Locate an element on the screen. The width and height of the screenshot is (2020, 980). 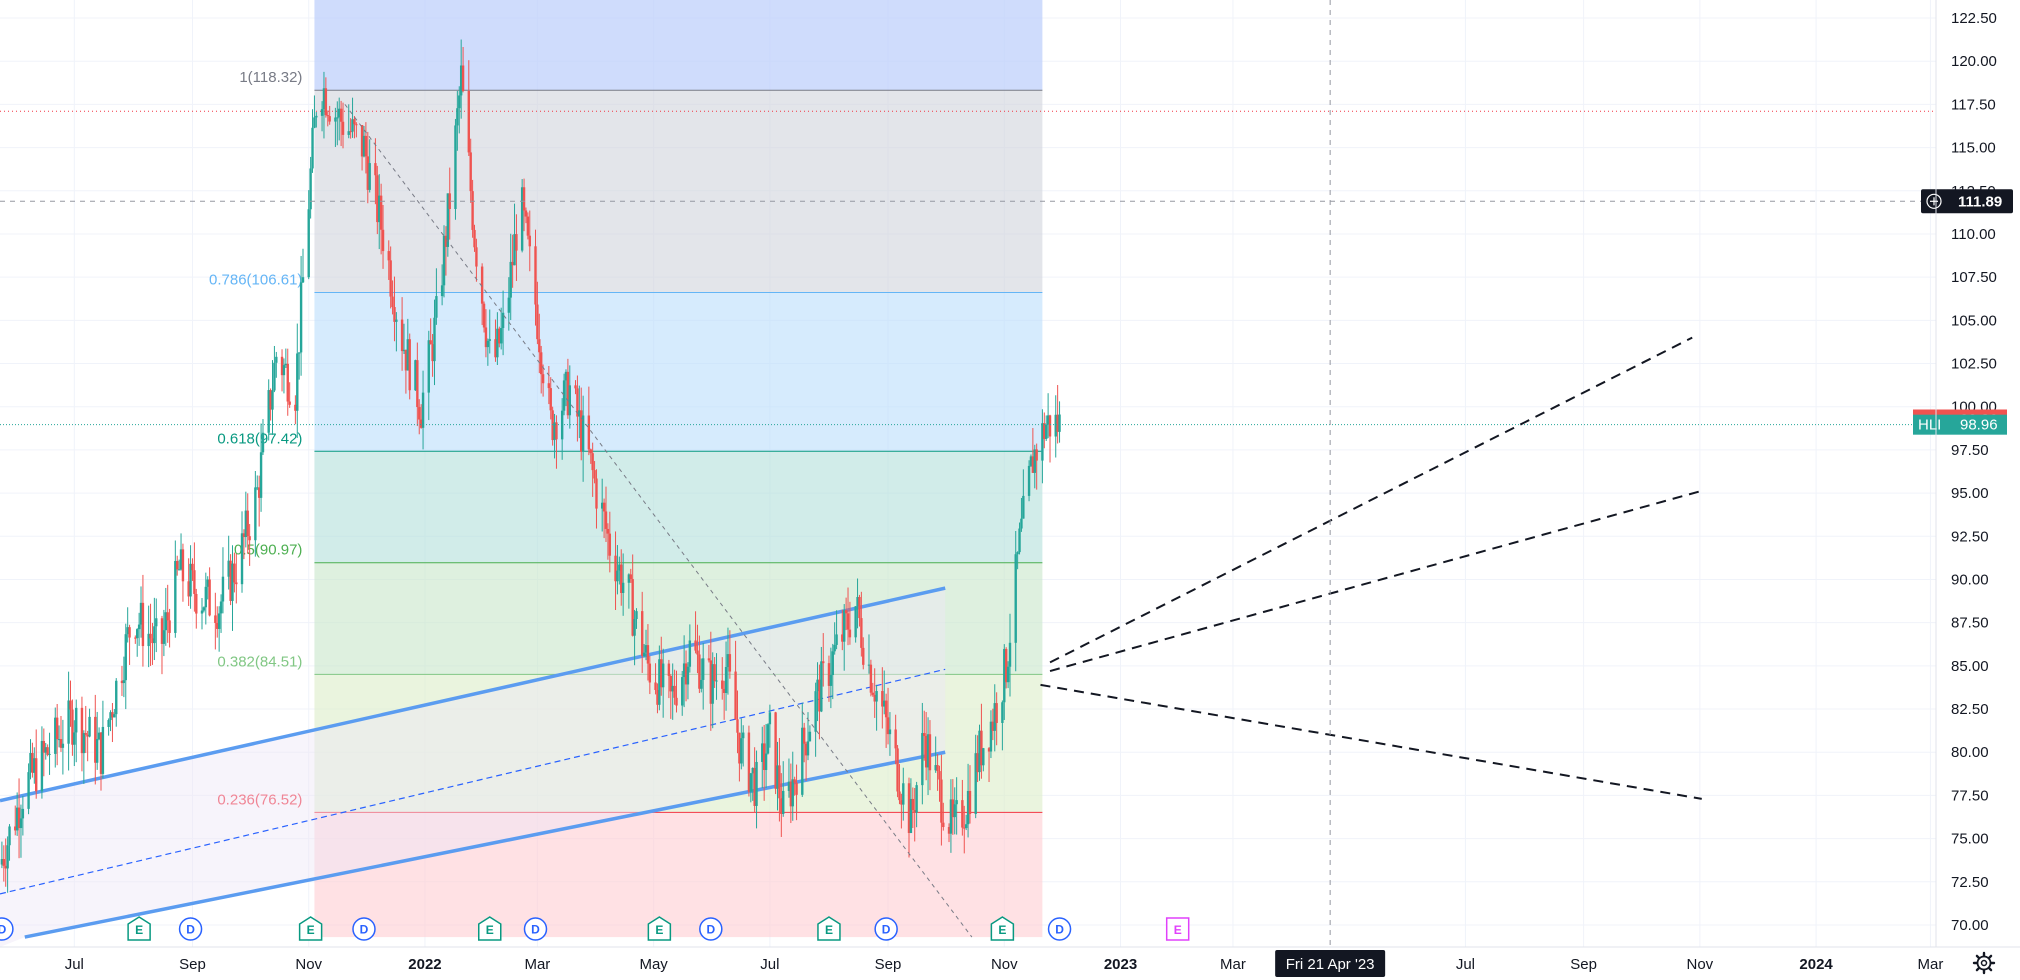
time-axis-bg is located at coordinates (1010, 963).